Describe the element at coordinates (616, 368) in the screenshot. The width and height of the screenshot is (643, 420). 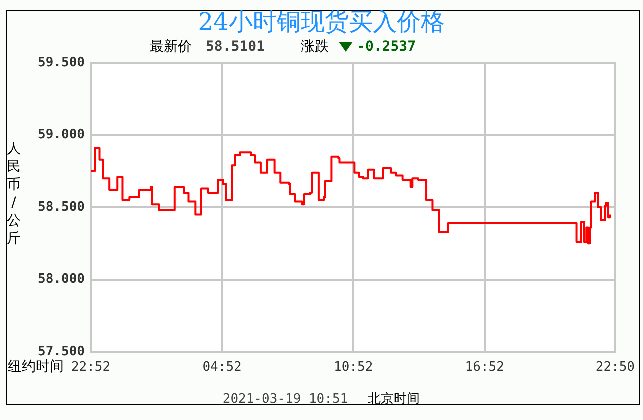
I see `x-tick-label: 22:50` at that location.